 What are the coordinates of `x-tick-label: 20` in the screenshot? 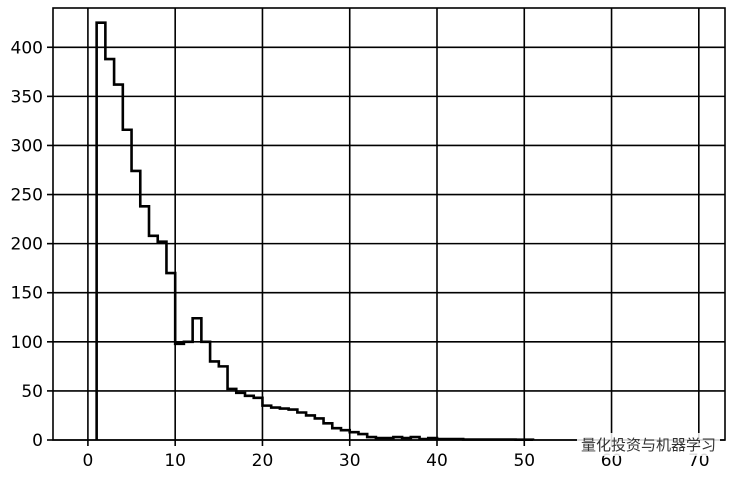 It's located at (263, 461).